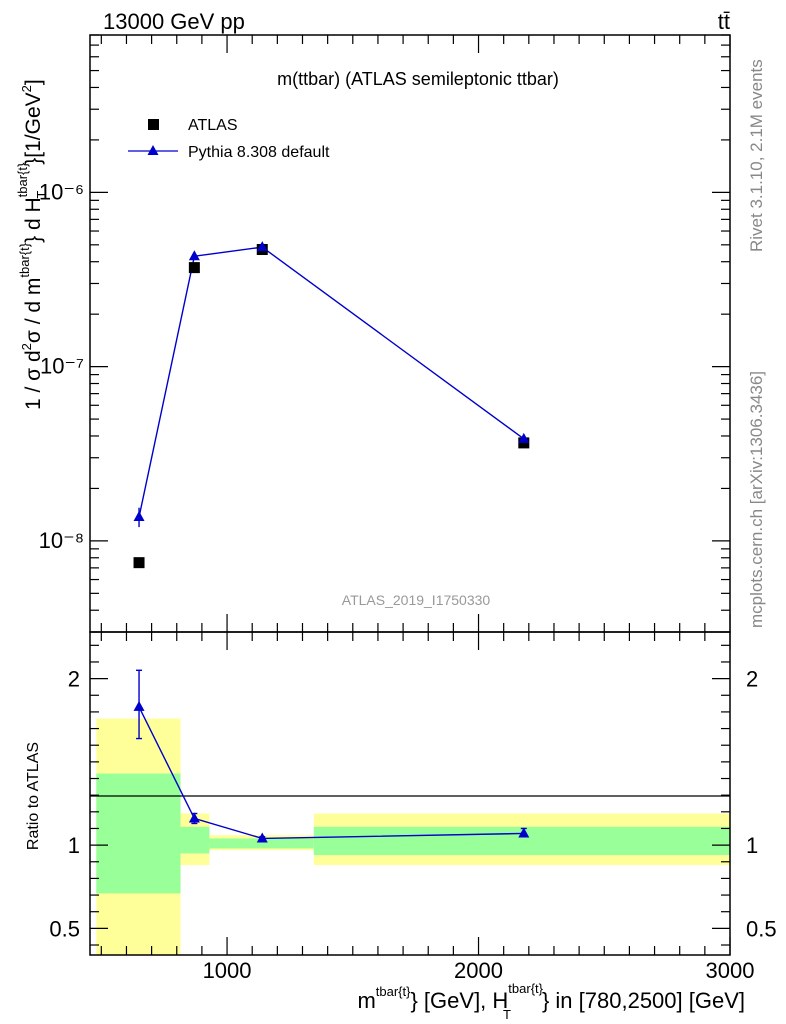  Describe the element at coordinates (62, 366) in the screenshot. I see `main-y-tick-label: 10⁻⁷` at that location.